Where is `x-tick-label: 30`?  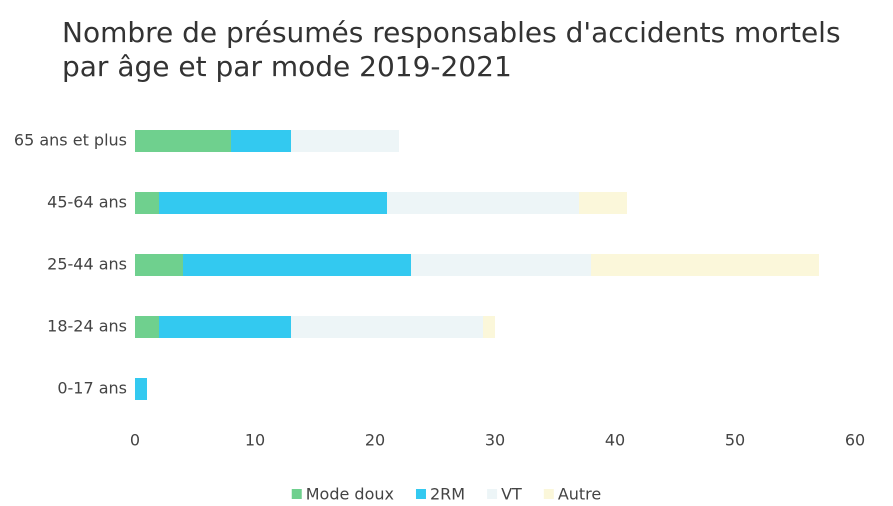 x-tick-label: 30 is located at coordinates (495, 440).